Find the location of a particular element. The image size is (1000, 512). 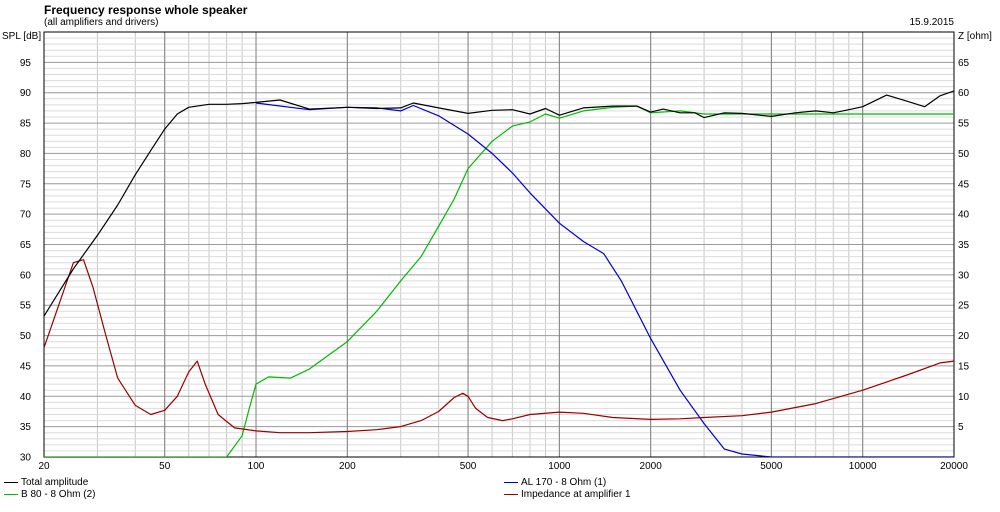

y-tick-label-right: 10 is located at coordinates (964, 397).